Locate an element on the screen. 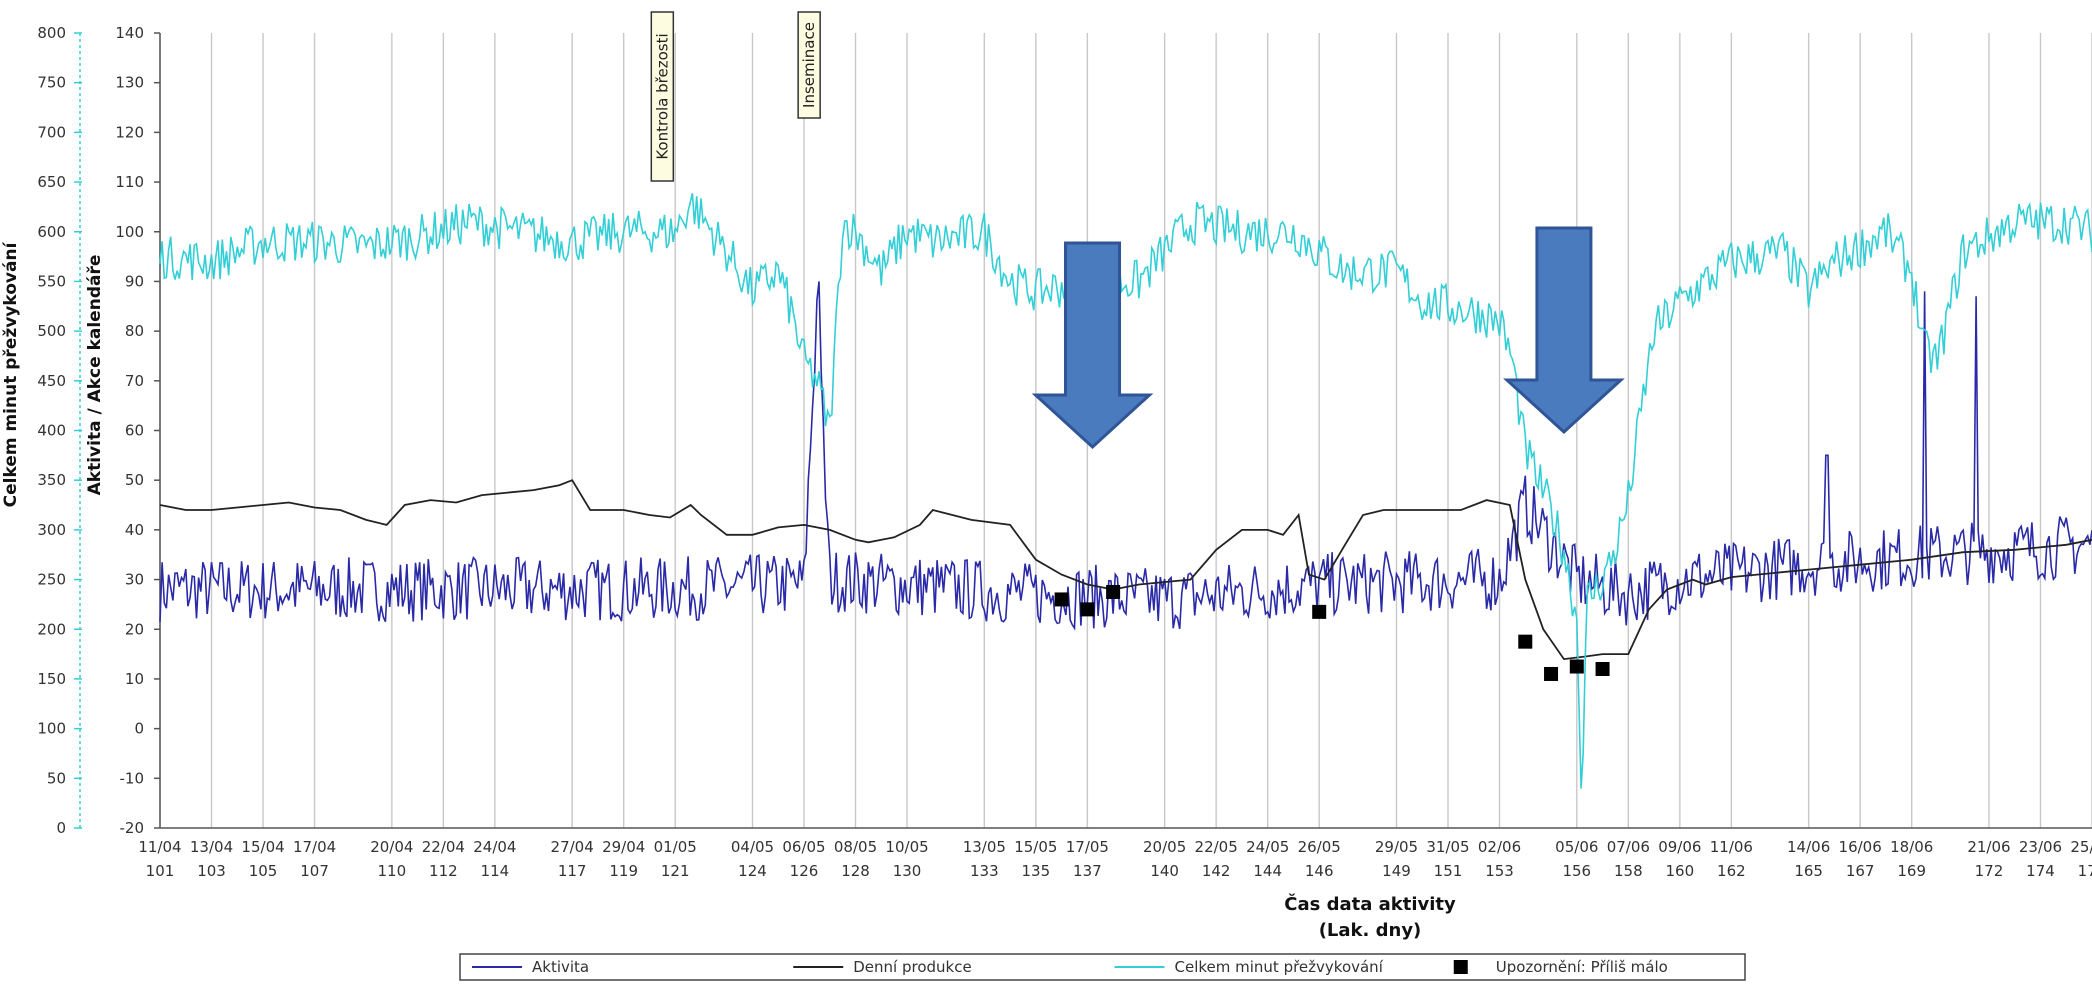  annotation-1: Inseminace is located at coordinates (809, 65).